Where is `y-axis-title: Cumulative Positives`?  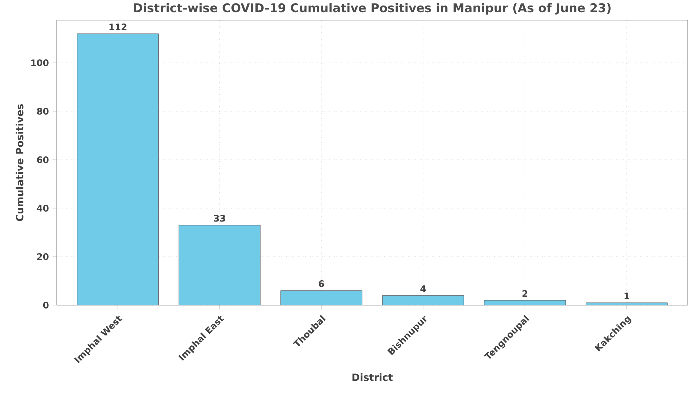 y-axis-title: Cumulative Positives is located at coordinates (20, 163).